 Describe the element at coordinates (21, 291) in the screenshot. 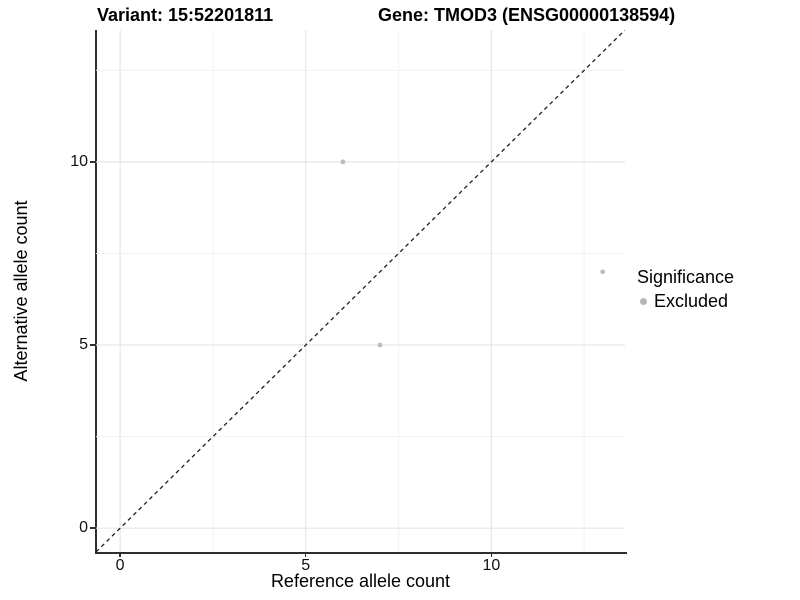

I see `y-axis-title: Alternative allele count` at that location.